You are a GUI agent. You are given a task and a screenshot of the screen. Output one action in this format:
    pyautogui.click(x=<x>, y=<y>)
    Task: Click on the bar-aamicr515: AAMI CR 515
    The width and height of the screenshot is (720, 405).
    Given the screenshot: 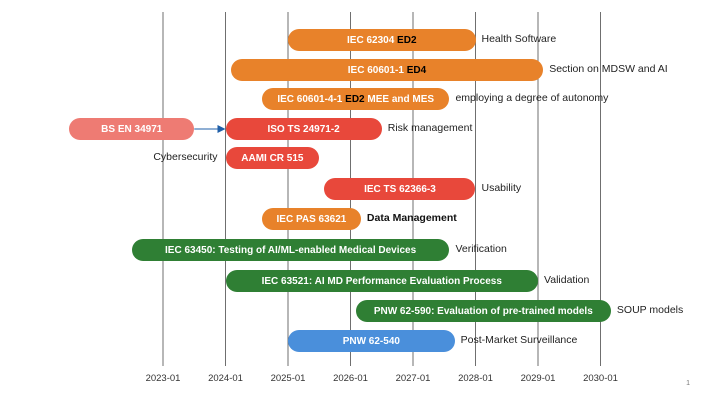 What is the action you would take?
    pyautogui.click(x=272, y=158)
    